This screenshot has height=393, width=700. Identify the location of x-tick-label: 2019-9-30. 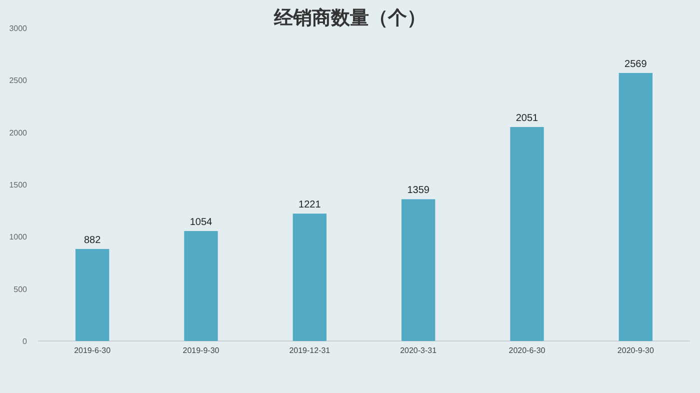
(201, 350).